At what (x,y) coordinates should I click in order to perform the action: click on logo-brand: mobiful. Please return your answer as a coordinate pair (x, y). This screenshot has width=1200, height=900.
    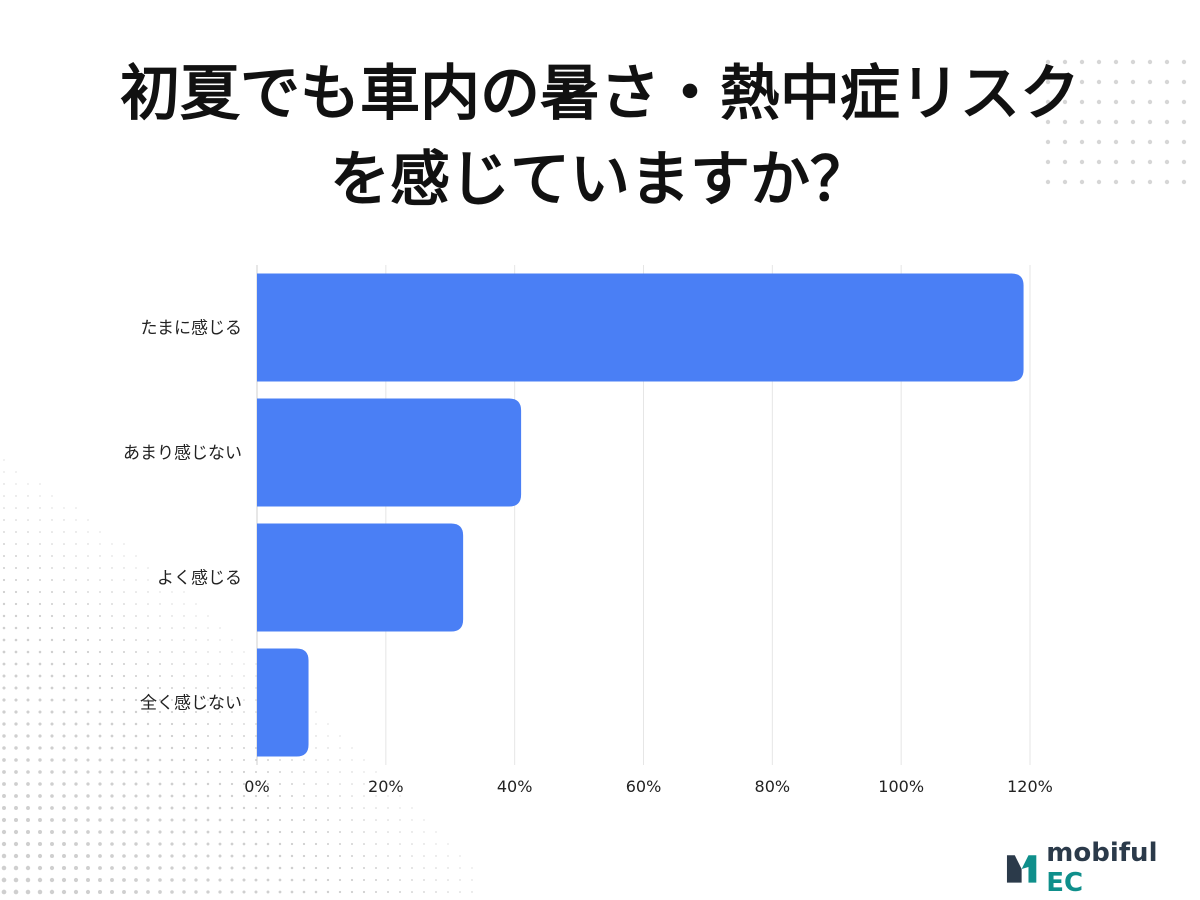
    Looking at the image, I should click on (1102, 853).